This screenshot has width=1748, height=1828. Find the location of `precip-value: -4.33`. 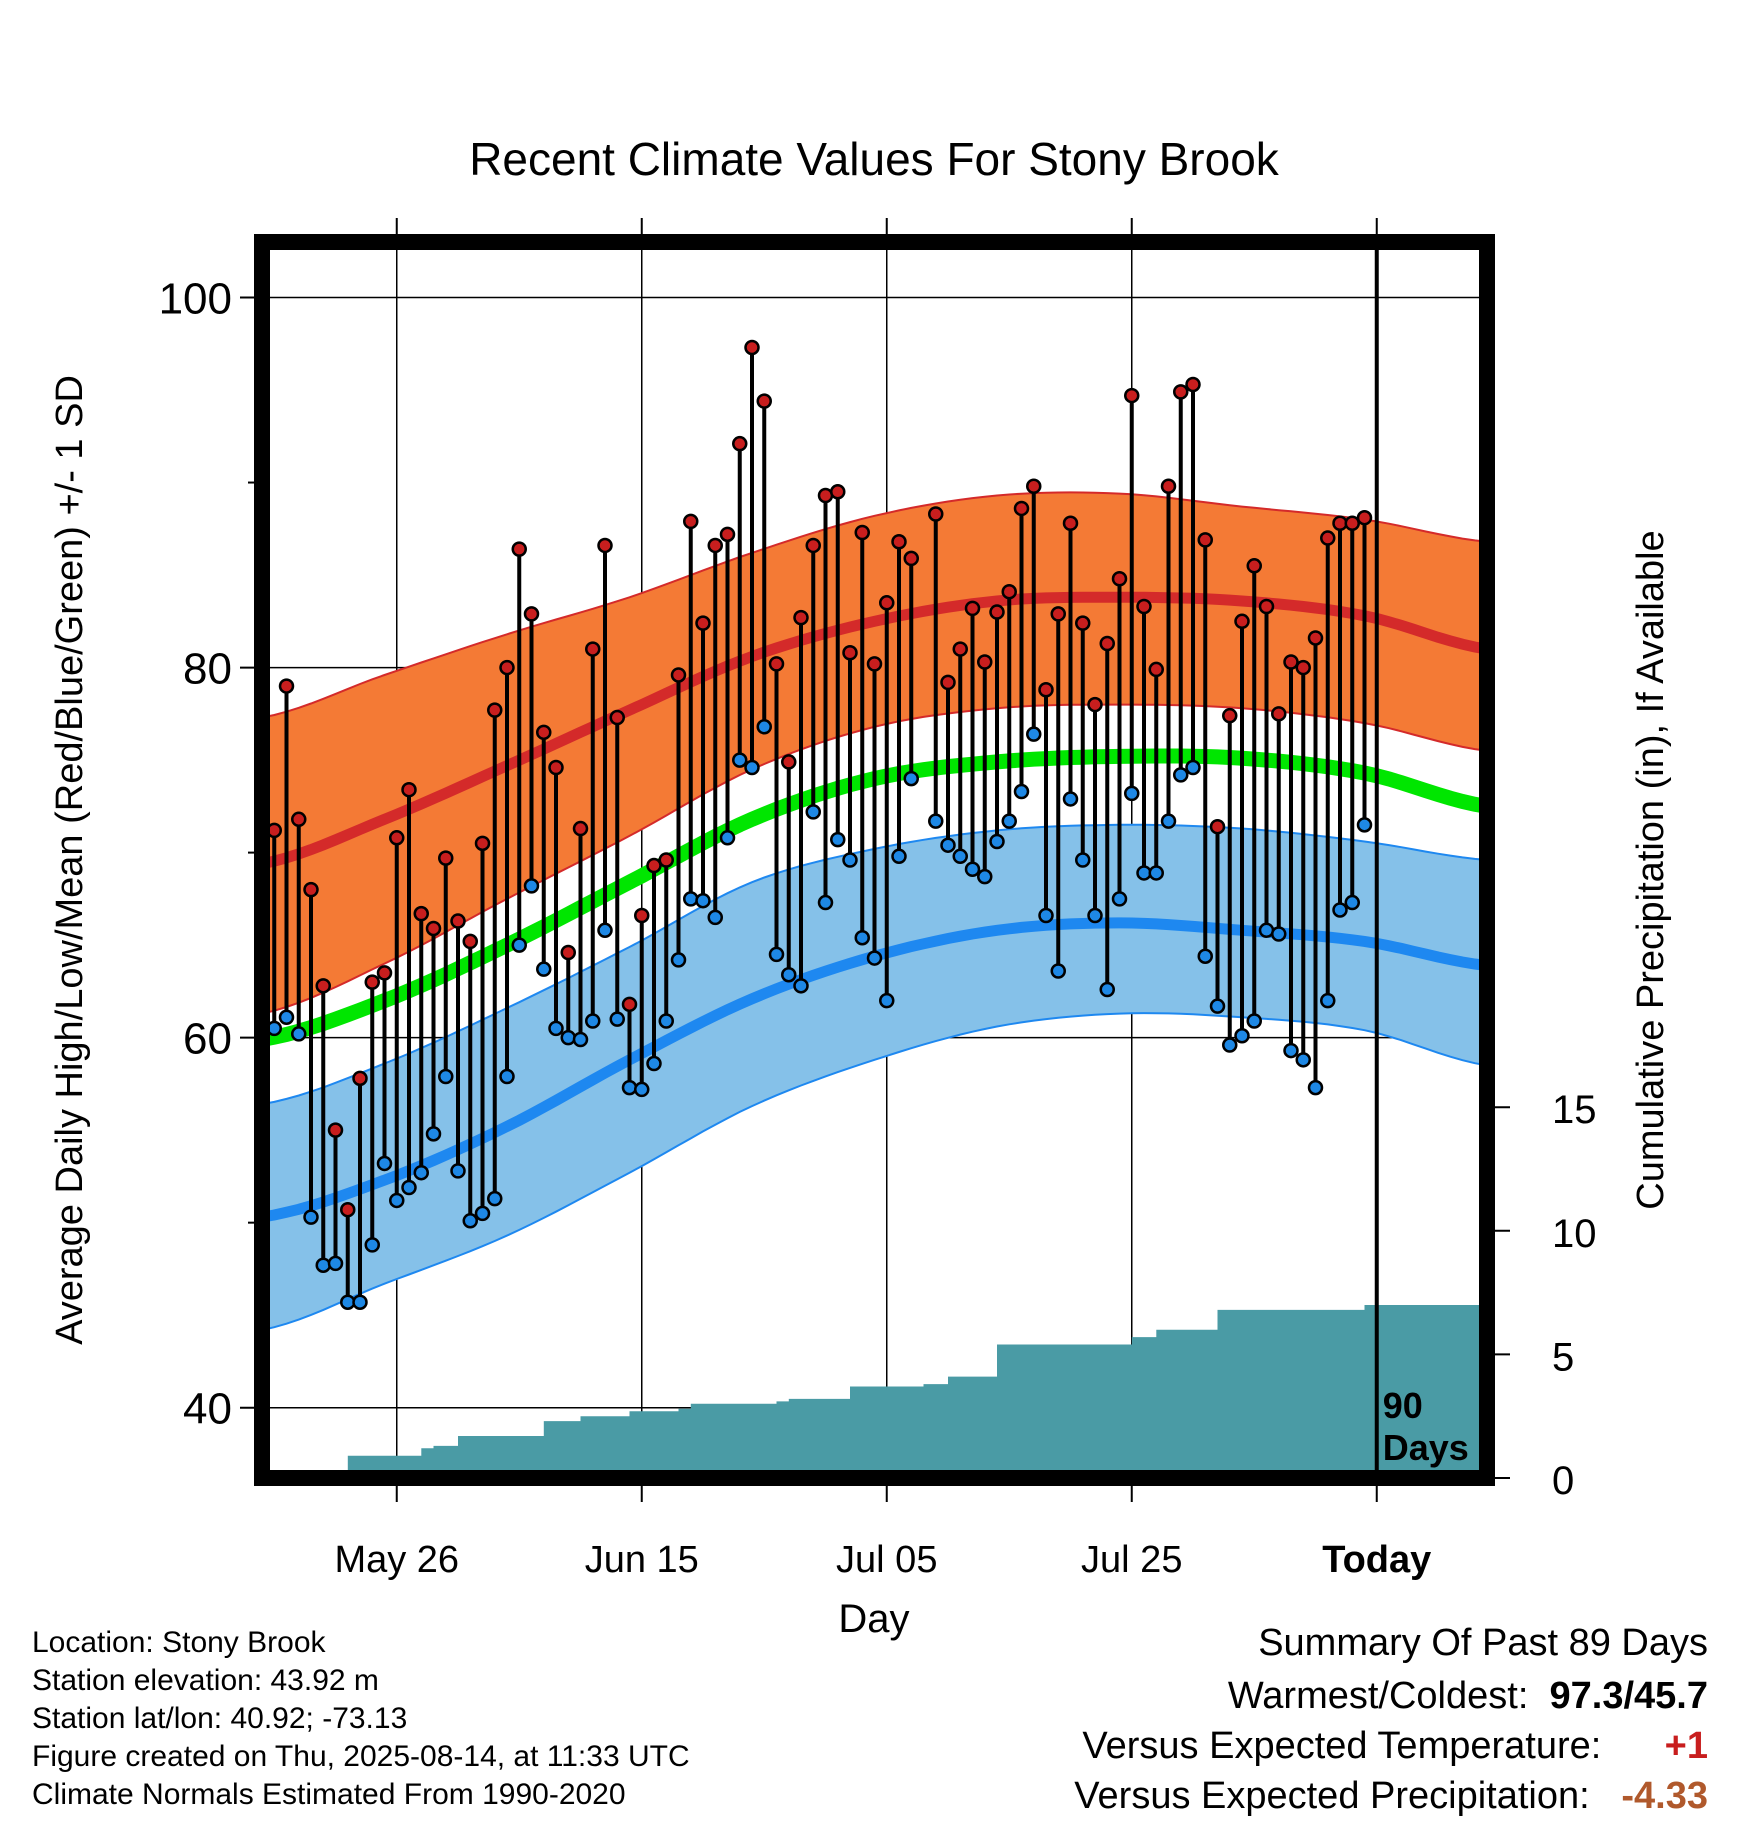

precip-value: -4.33 is located at coordinates (1664, 1796).